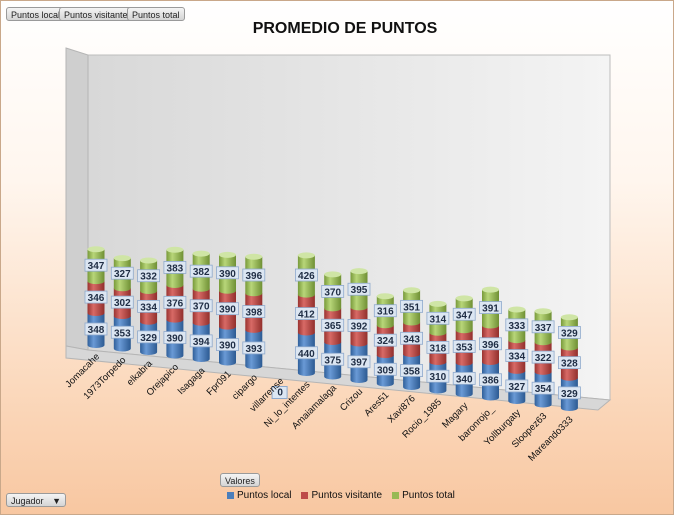 This screenshot has height=515, width=674. What do you see at coordinates (264, 495) in the screenshot?
I see `legend-label-local: Puntos local` at bounding box center [264, 495].